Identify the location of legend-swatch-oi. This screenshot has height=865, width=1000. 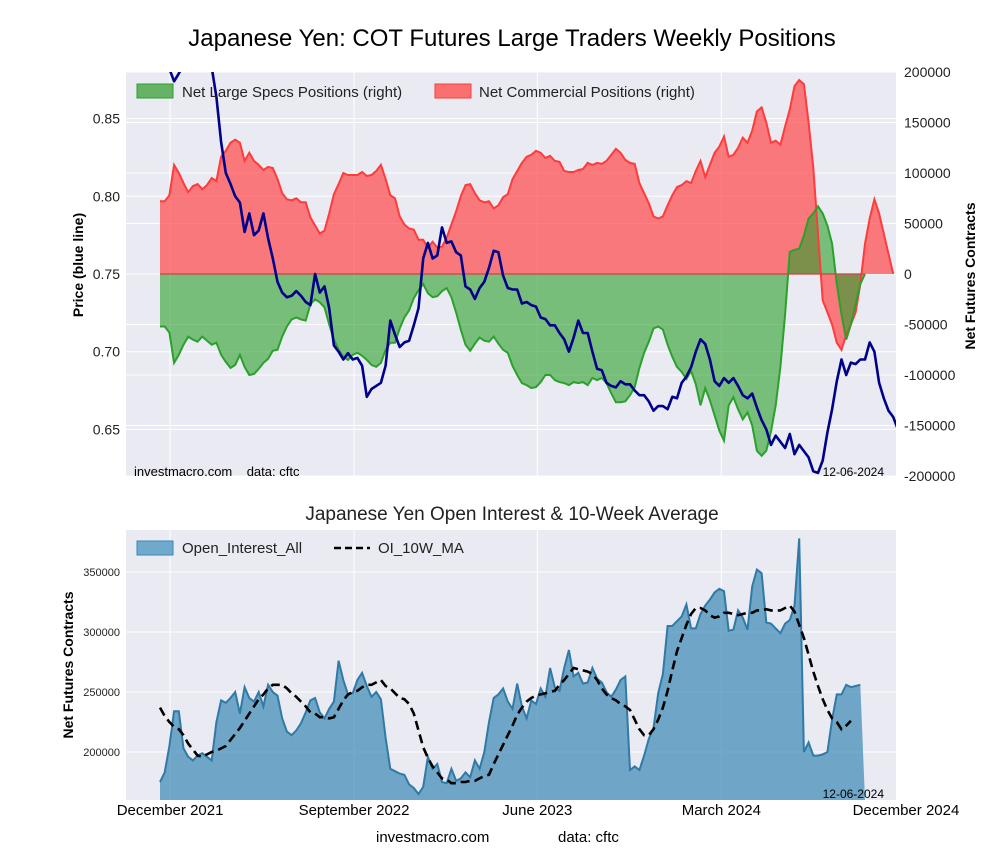
(155, 548).